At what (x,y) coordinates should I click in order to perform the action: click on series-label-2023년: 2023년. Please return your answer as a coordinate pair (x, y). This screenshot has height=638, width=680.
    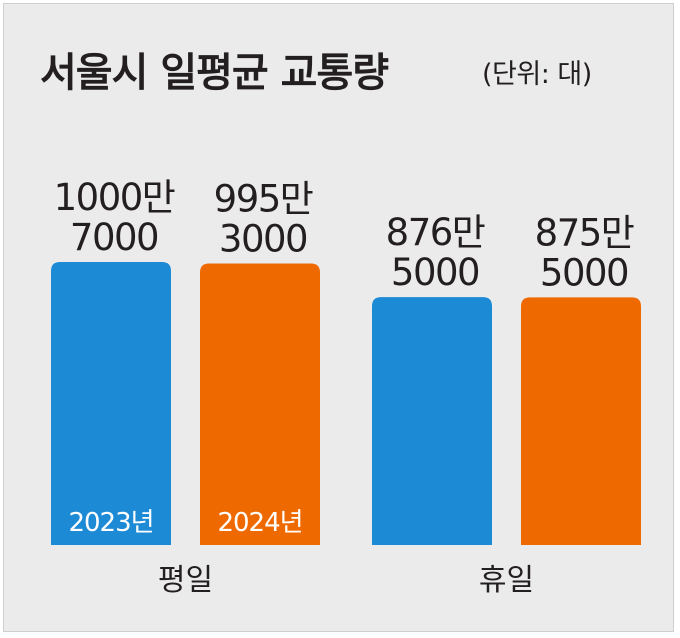
    Looking at the image, I should click on (110, 523).